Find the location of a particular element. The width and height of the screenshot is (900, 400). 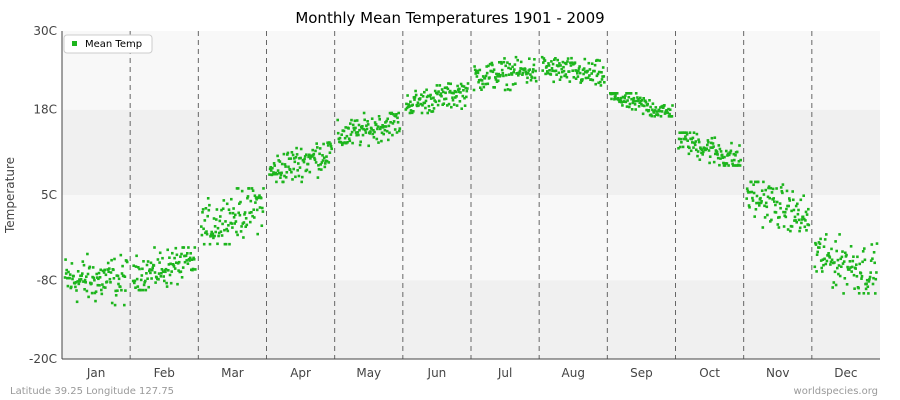

y-tick-label: -8C is located at coordinates (47, 280).